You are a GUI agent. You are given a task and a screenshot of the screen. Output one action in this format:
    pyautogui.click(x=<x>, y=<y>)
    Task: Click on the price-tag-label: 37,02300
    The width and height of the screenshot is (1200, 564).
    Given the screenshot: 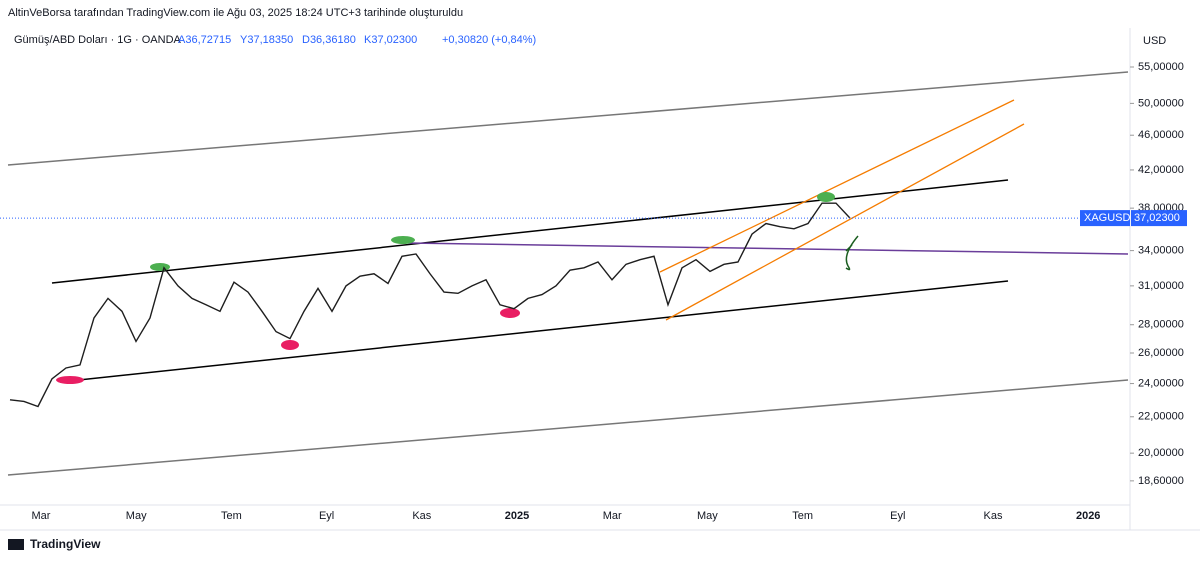 What is the action you would take?
    pyautogui.click(x=1157, y=218)
    